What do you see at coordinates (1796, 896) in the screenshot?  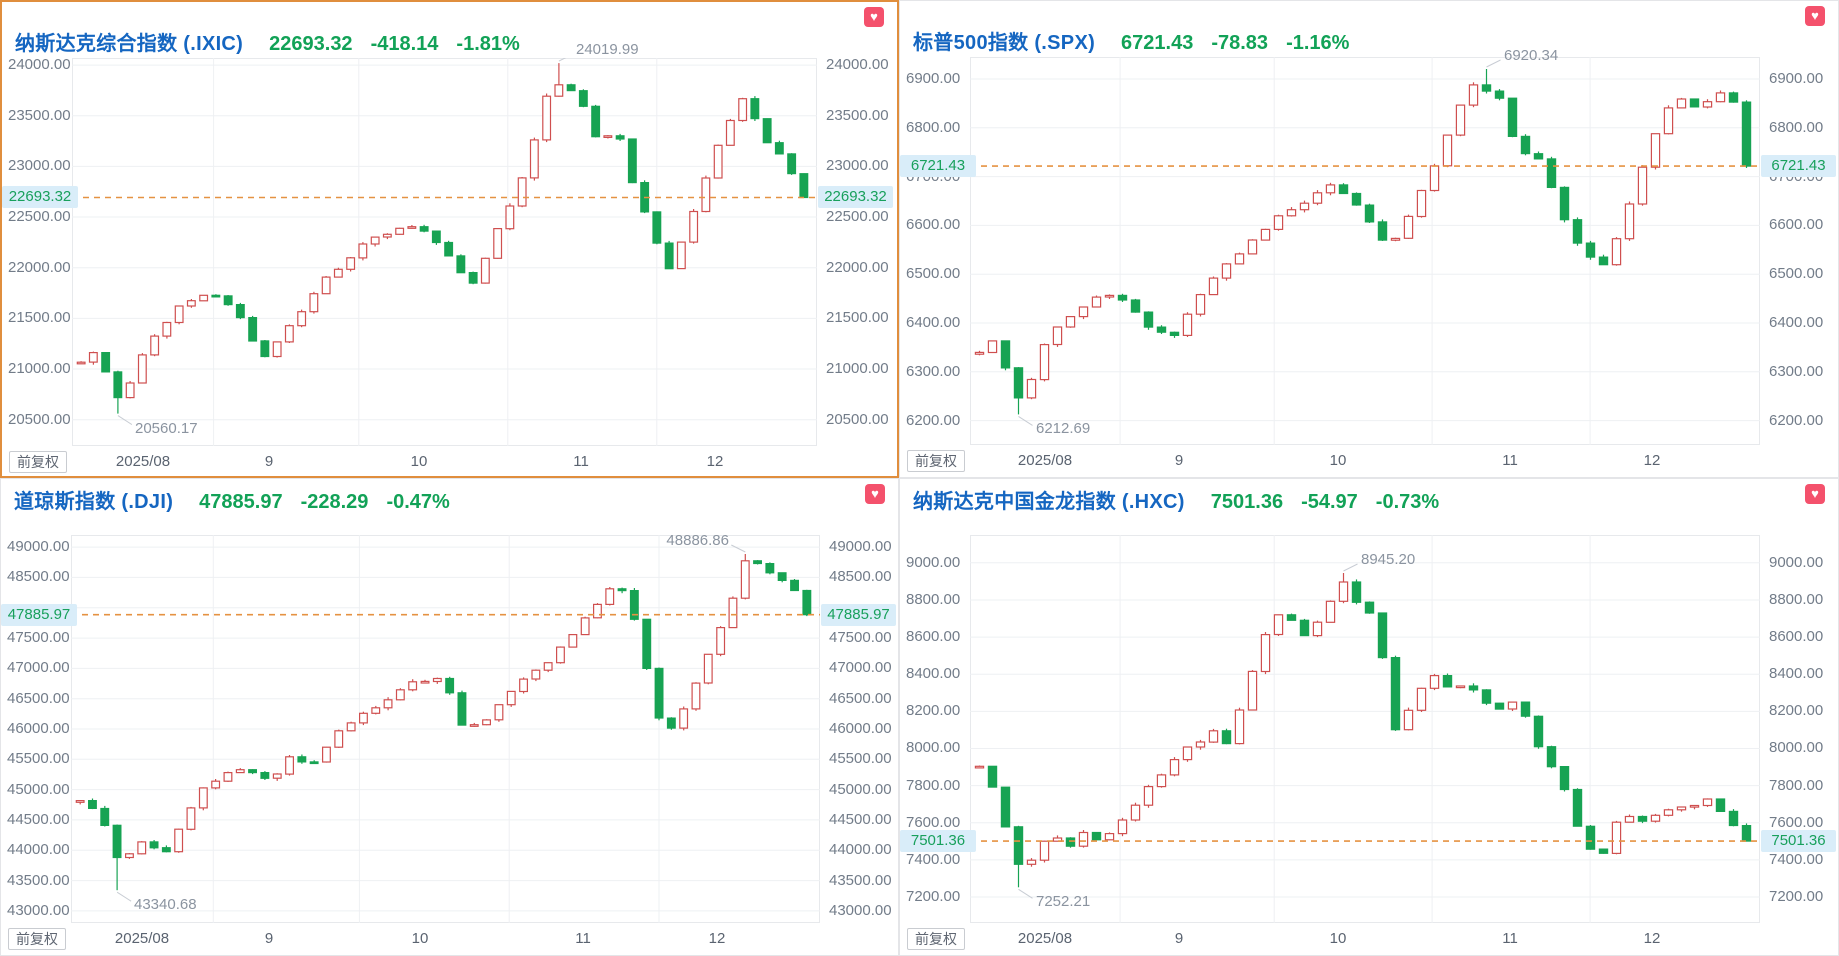 I see `y-axis-label-right: 7200.00` at bounding box center [1796, 896].